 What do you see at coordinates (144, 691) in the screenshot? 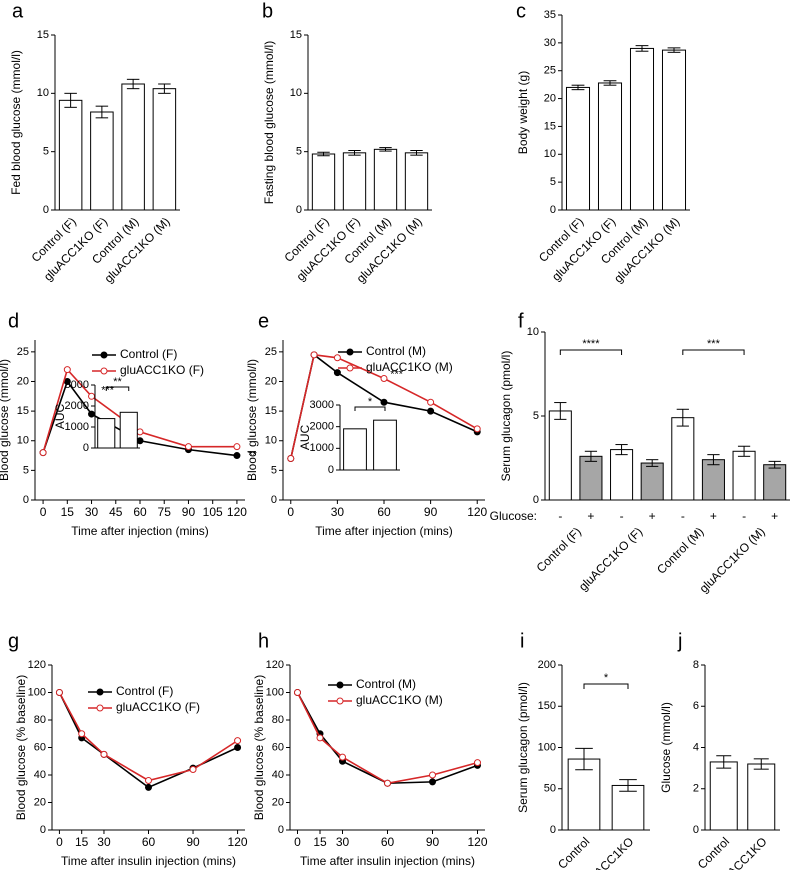
I see `legend-label: Control (F)` at bounding box center [144, 691].